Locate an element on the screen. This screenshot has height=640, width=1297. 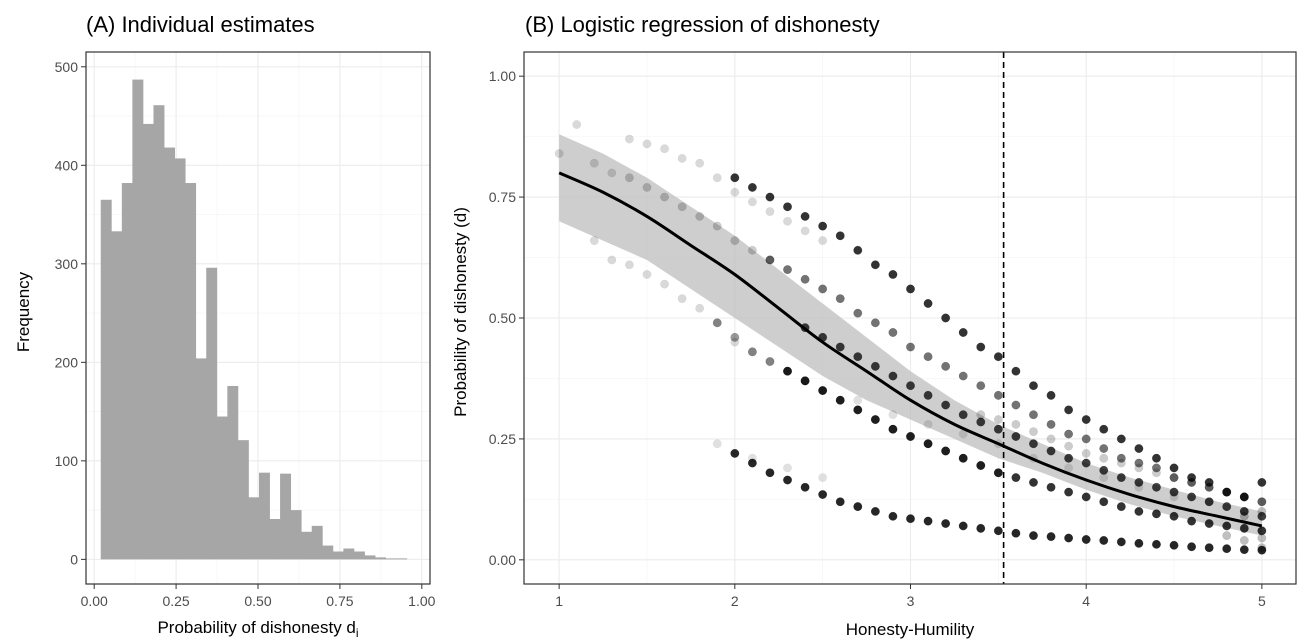
panel-b-y-tick-label: 0.50 is located at coordinates (502, 318).